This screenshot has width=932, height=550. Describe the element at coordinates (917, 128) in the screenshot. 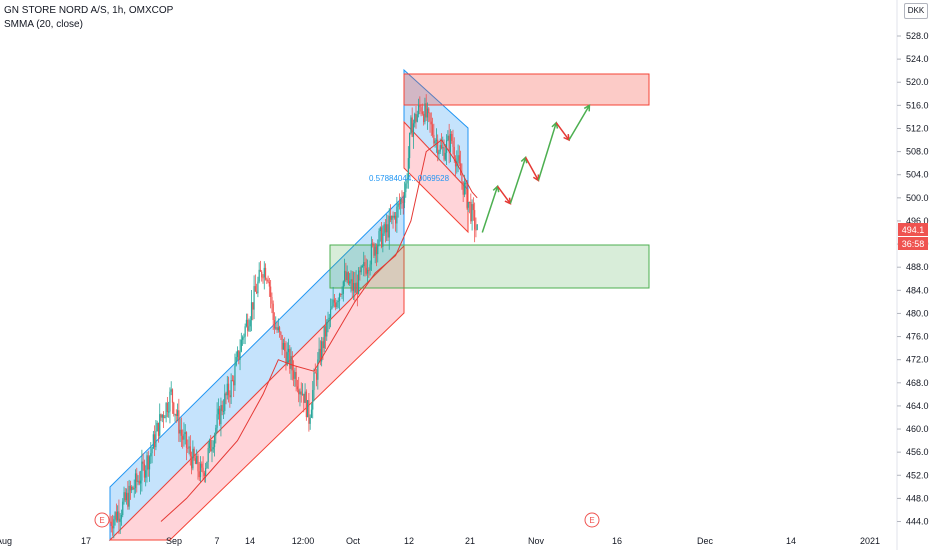

I see `price-tick-label: 512.0` at that location.